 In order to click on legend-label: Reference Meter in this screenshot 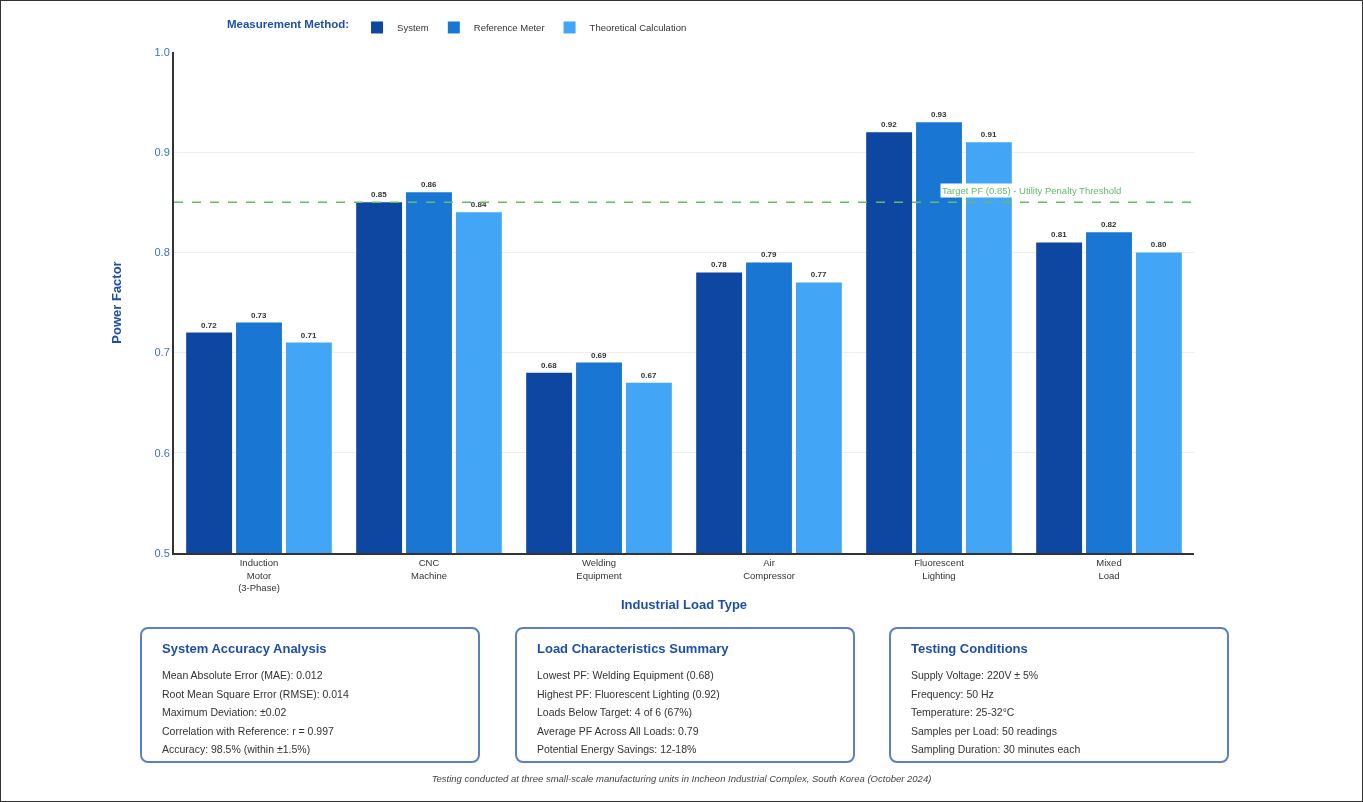, I will do `click(509, 28)`.